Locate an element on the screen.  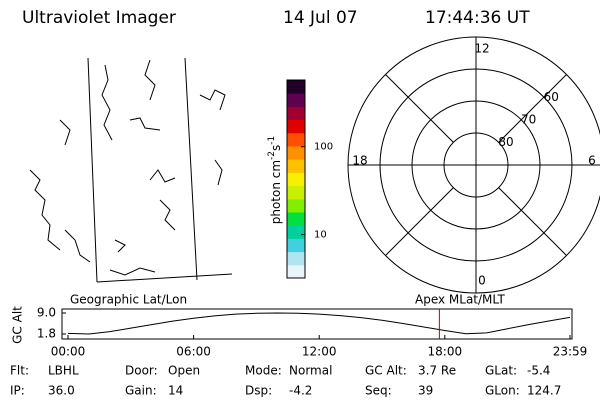
info-value: 39 is located at coordinates (425, 391).